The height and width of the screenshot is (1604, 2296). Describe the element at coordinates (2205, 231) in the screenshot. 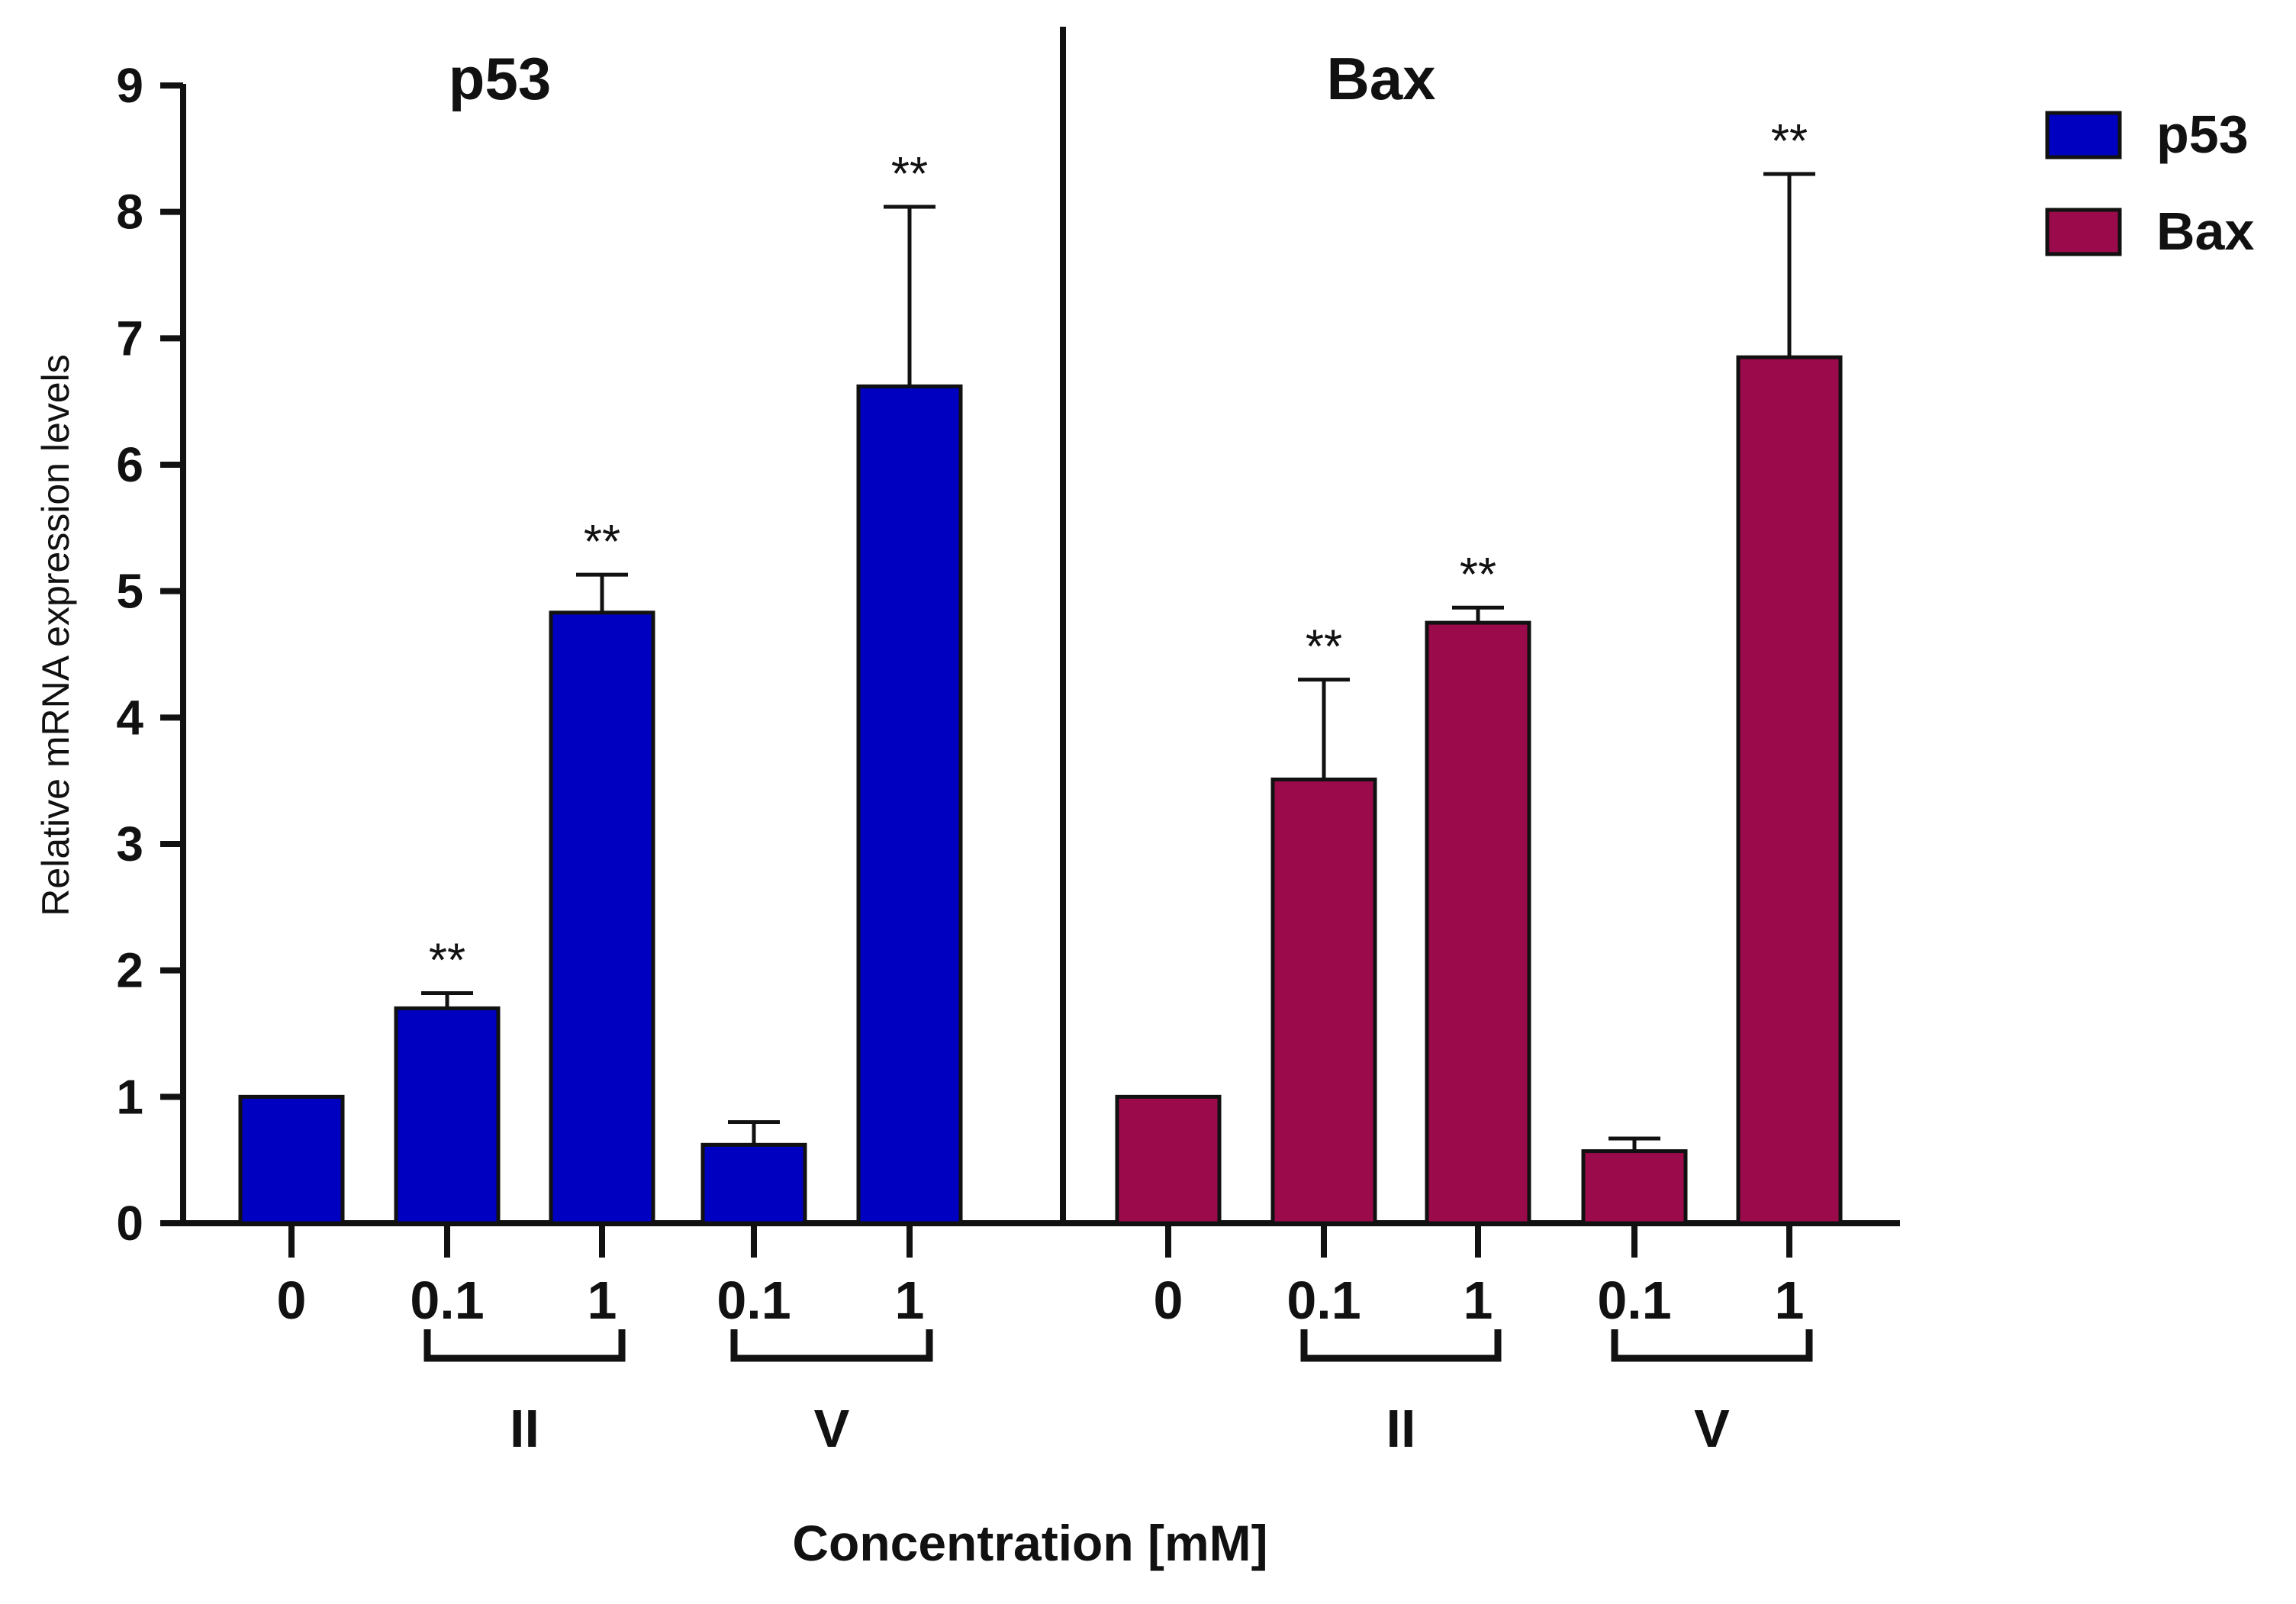

I see `legend-label: Bax` at that location.